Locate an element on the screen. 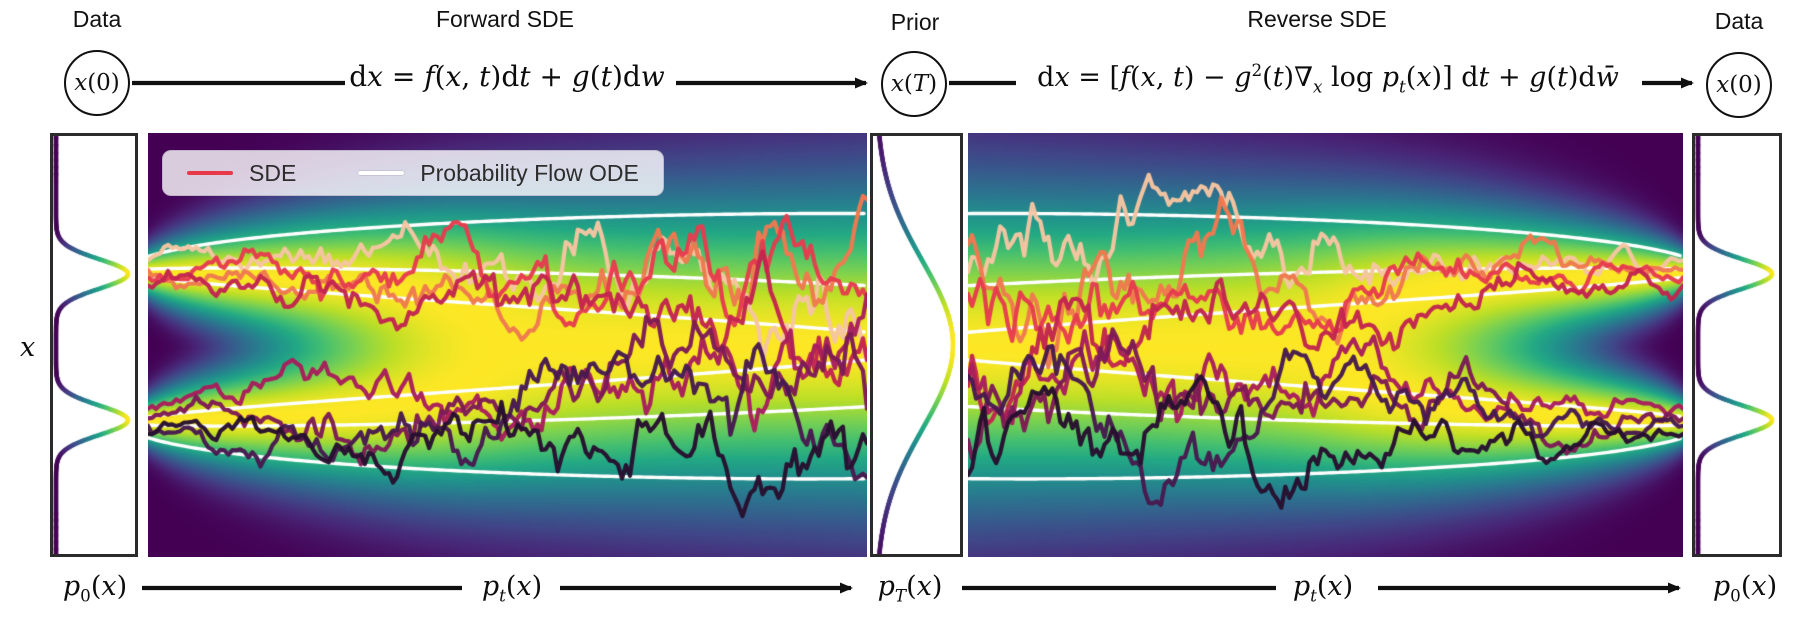 The height and width of the screenshot is (624, 1800). data-label-left: Data is located at coordinates (97, 19).